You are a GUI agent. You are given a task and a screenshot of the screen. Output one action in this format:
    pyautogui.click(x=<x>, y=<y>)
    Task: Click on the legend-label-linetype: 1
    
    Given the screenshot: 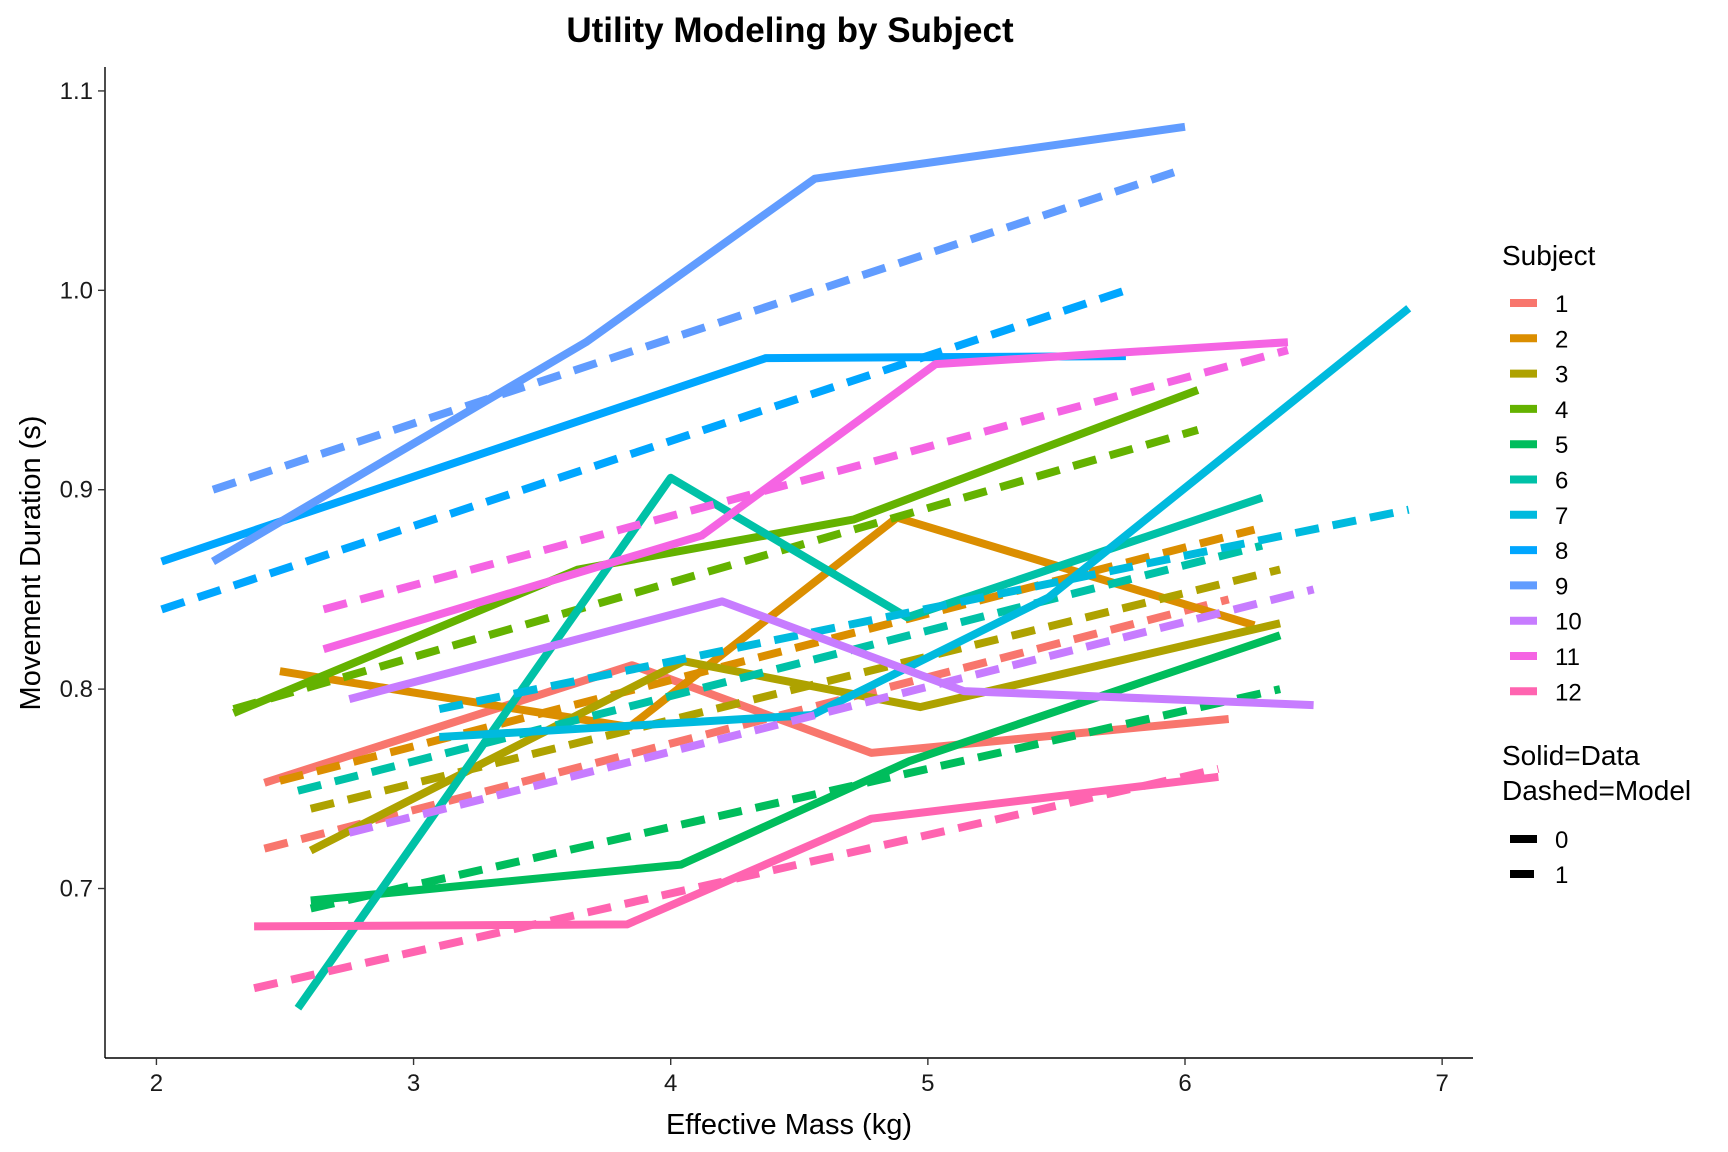 What is the action you would take?
    pyautogui.click(x=1561, y=875)
    